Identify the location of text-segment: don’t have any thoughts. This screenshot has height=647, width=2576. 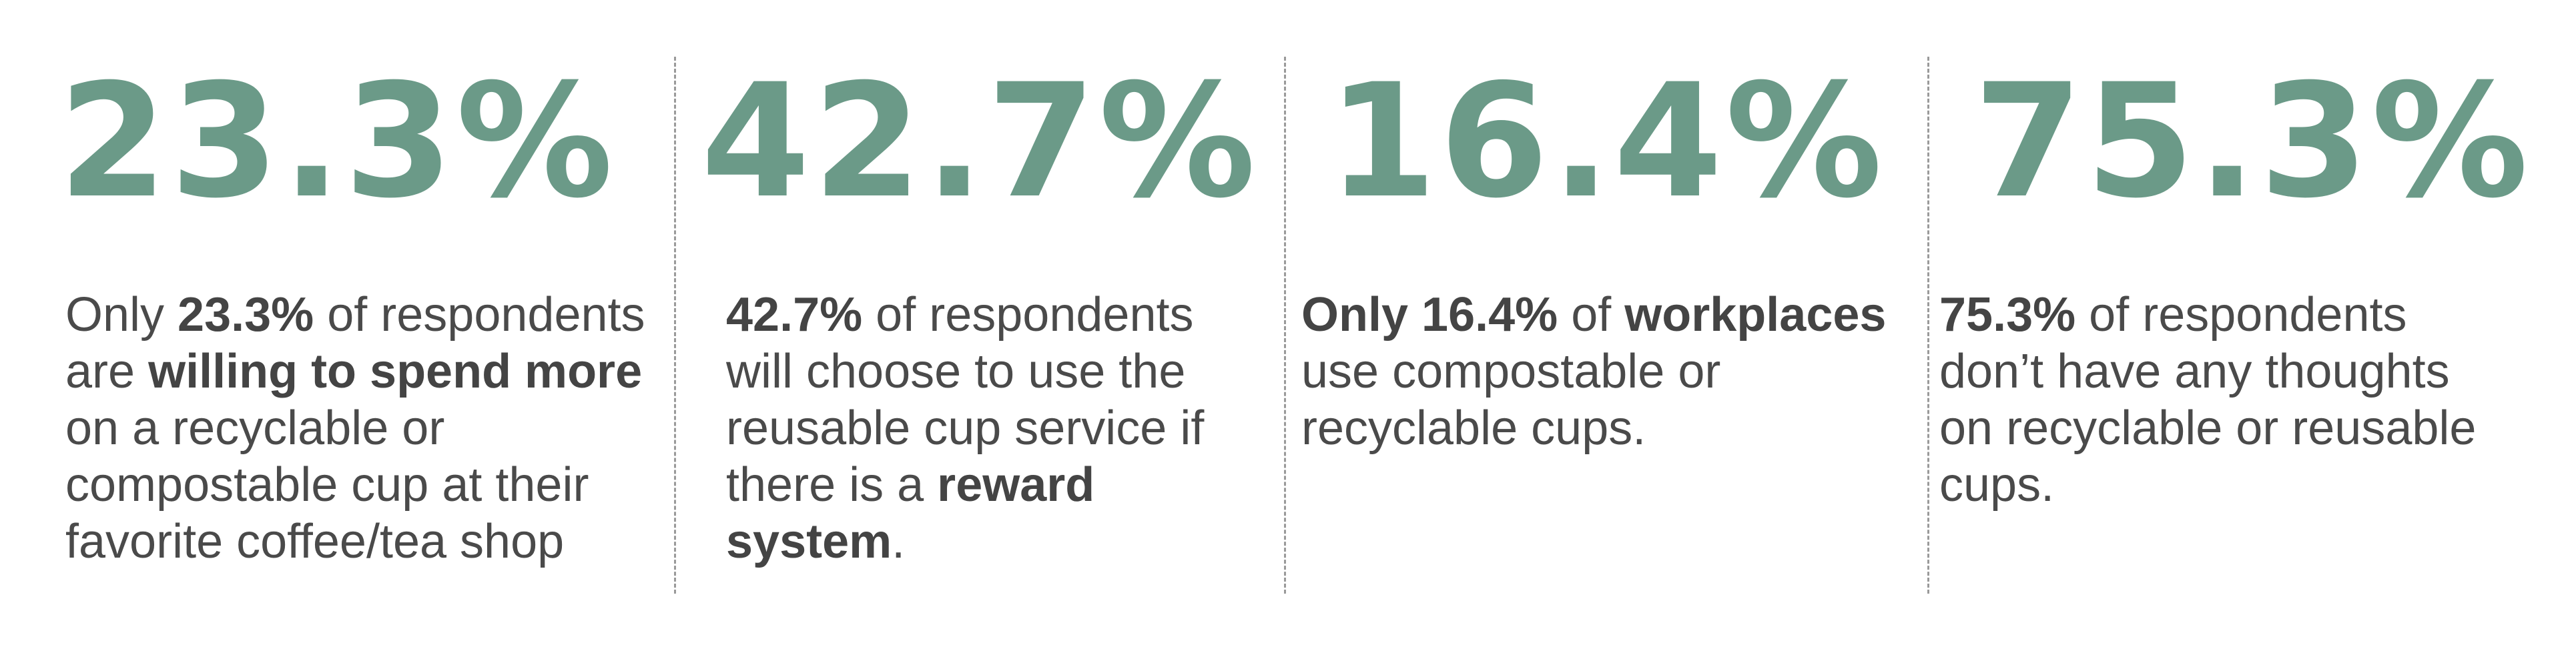
(2194, 371).